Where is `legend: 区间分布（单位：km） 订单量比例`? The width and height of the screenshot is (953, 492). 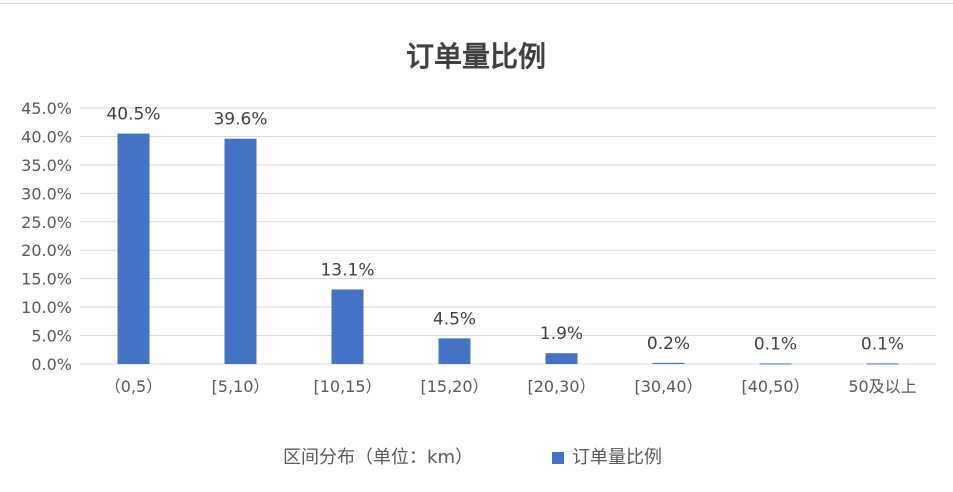
legend: 区间分布（单位：km） 订单量比例 is located at coordinates (472, 457).